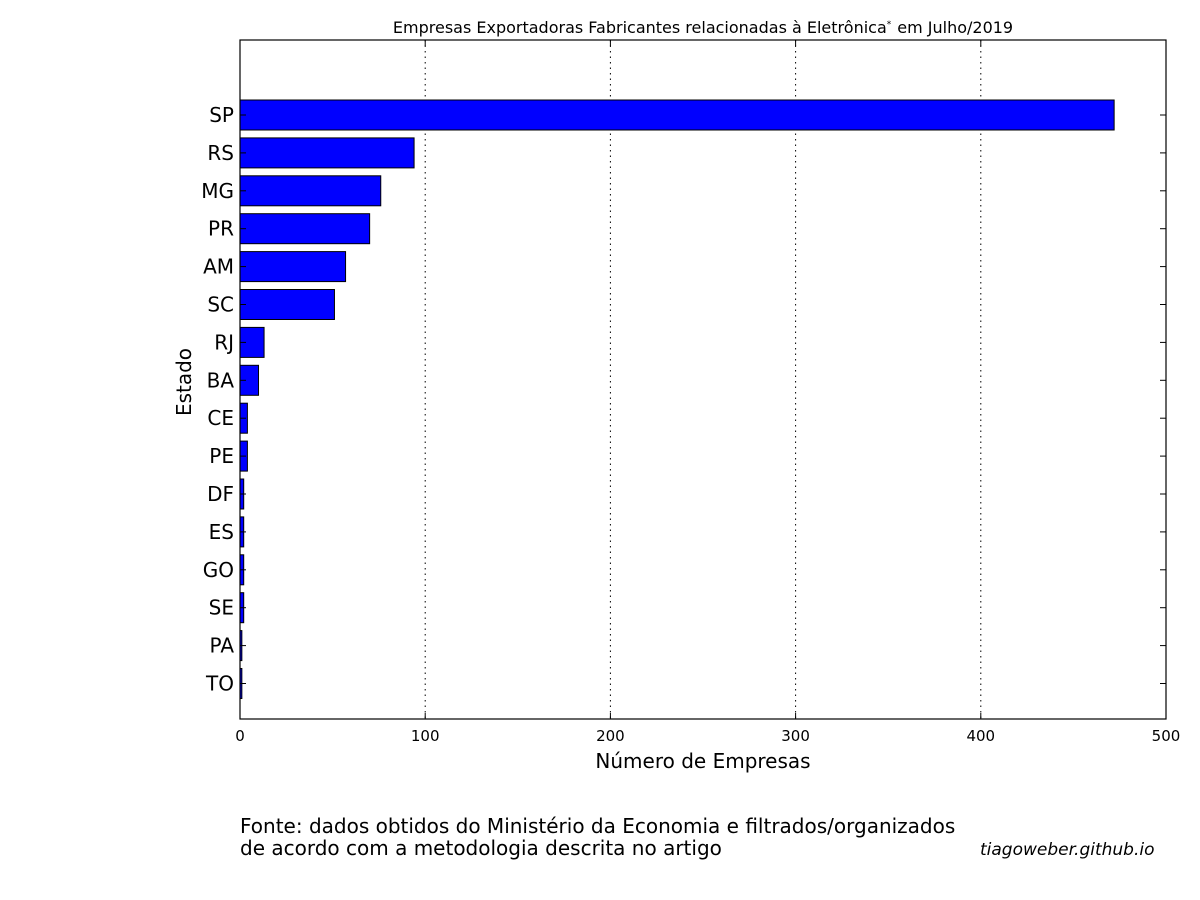  Describe the element at coordinates (222, 646) in the screenshot. I see `y-tick-label-pa: PA` at that location.